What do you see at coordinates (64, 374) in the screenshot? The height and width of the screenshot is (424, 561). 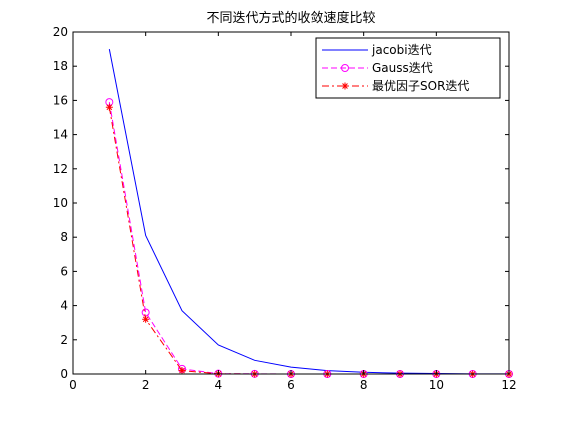 I see `y-tick-label: 0` at bounding box center [64, 374].